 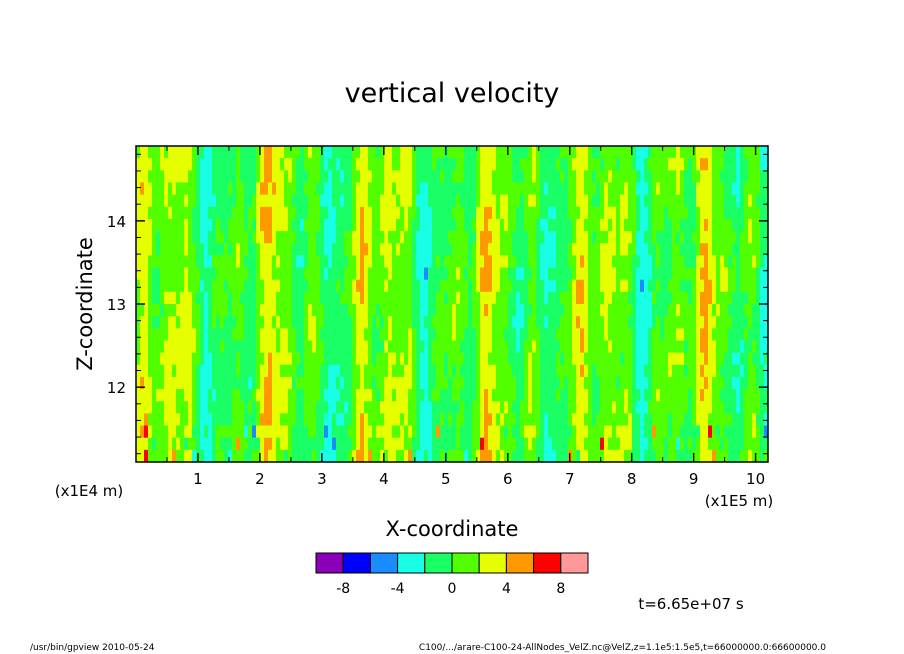 What do you see at coordinates (198, 479) in the screenshot?
I see `x-tick-label: 1` at bounding box center [198, 479].